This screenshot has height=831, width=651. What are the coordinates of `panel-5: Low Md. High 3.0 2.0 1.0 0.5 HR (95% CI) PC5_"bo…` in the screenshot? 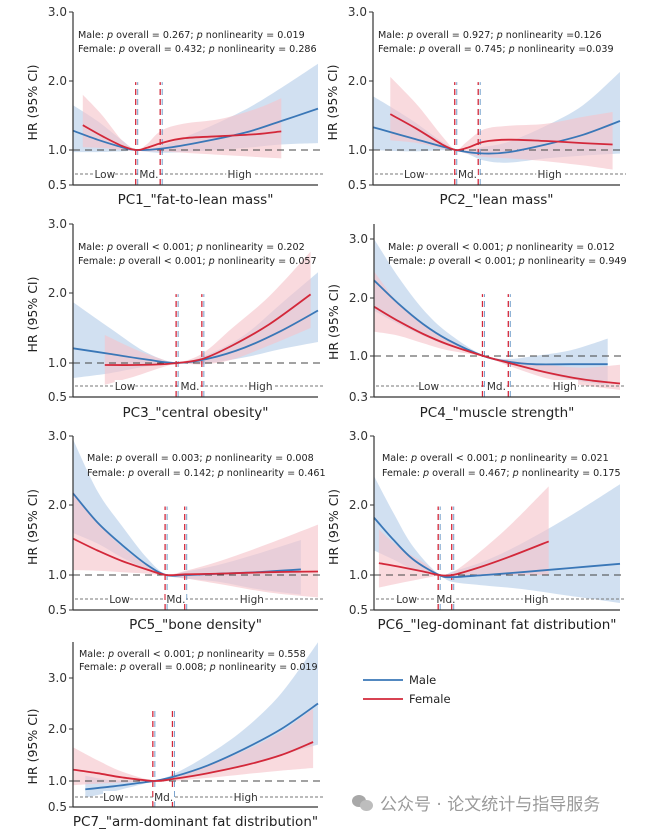 It's located at (175, 531).